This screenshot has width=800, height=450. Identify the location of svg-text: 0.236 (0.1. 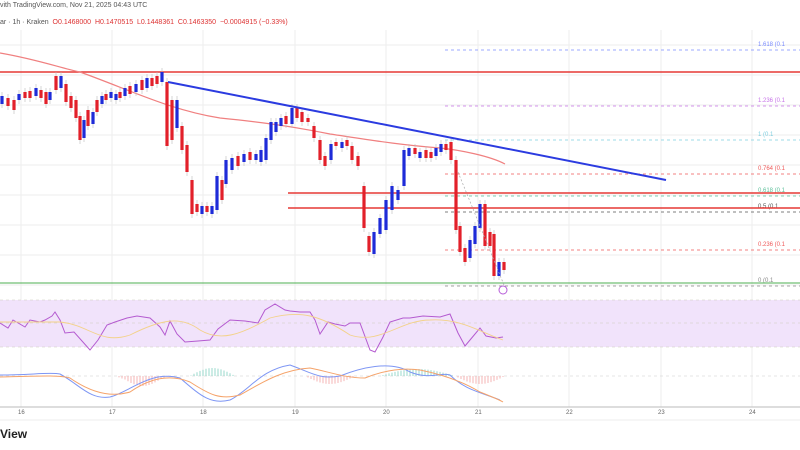
(772, 245).